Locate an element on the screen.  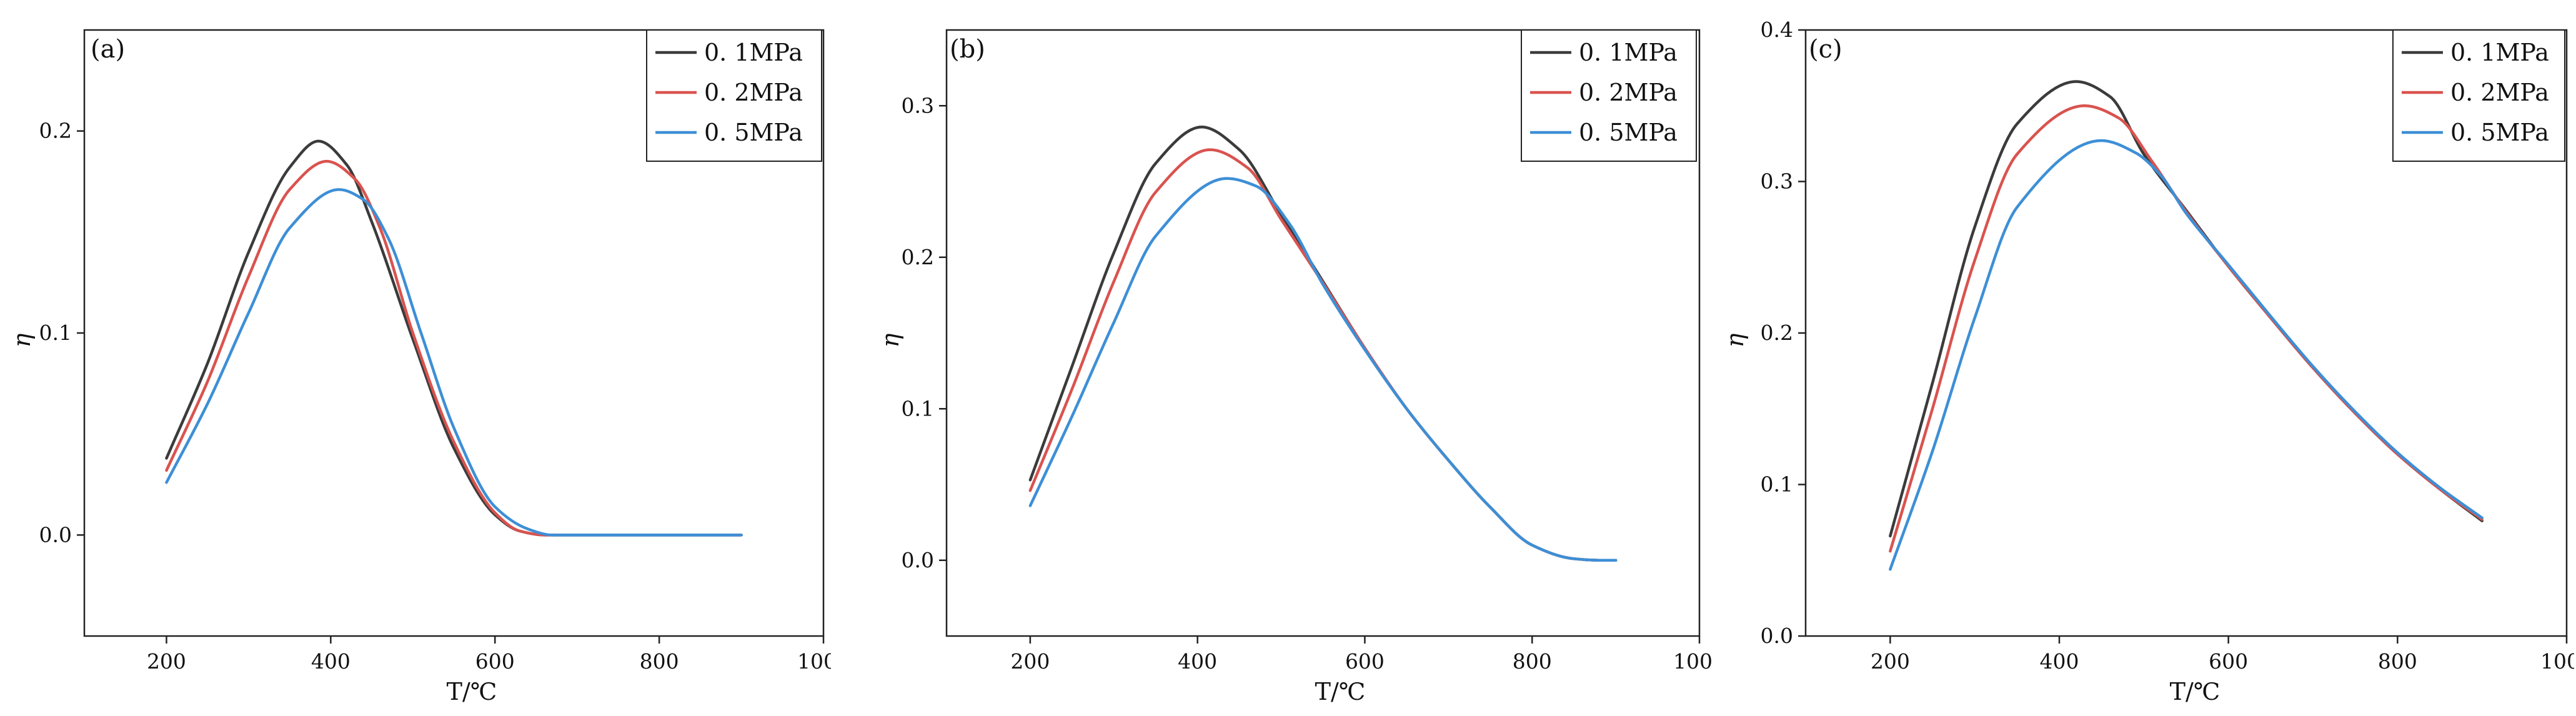
x-tick-label-b: 400 is located at coordinates (1198, 662).